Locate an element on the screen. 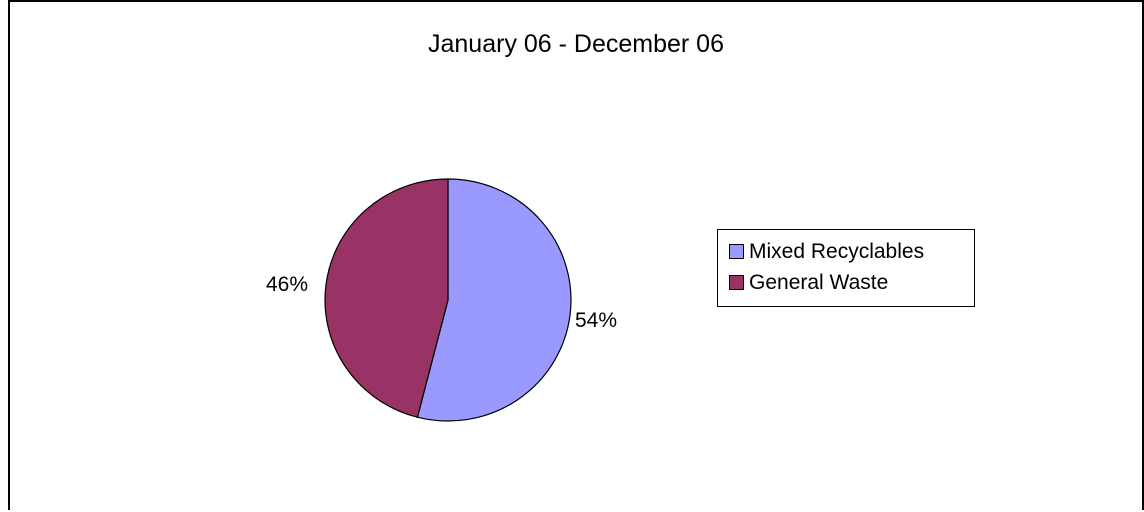 The width and height of the screenshot is (1144, 512). legend-label-mixed-recyclables: Mixed Recyclables is located at coordinates (837, 251).